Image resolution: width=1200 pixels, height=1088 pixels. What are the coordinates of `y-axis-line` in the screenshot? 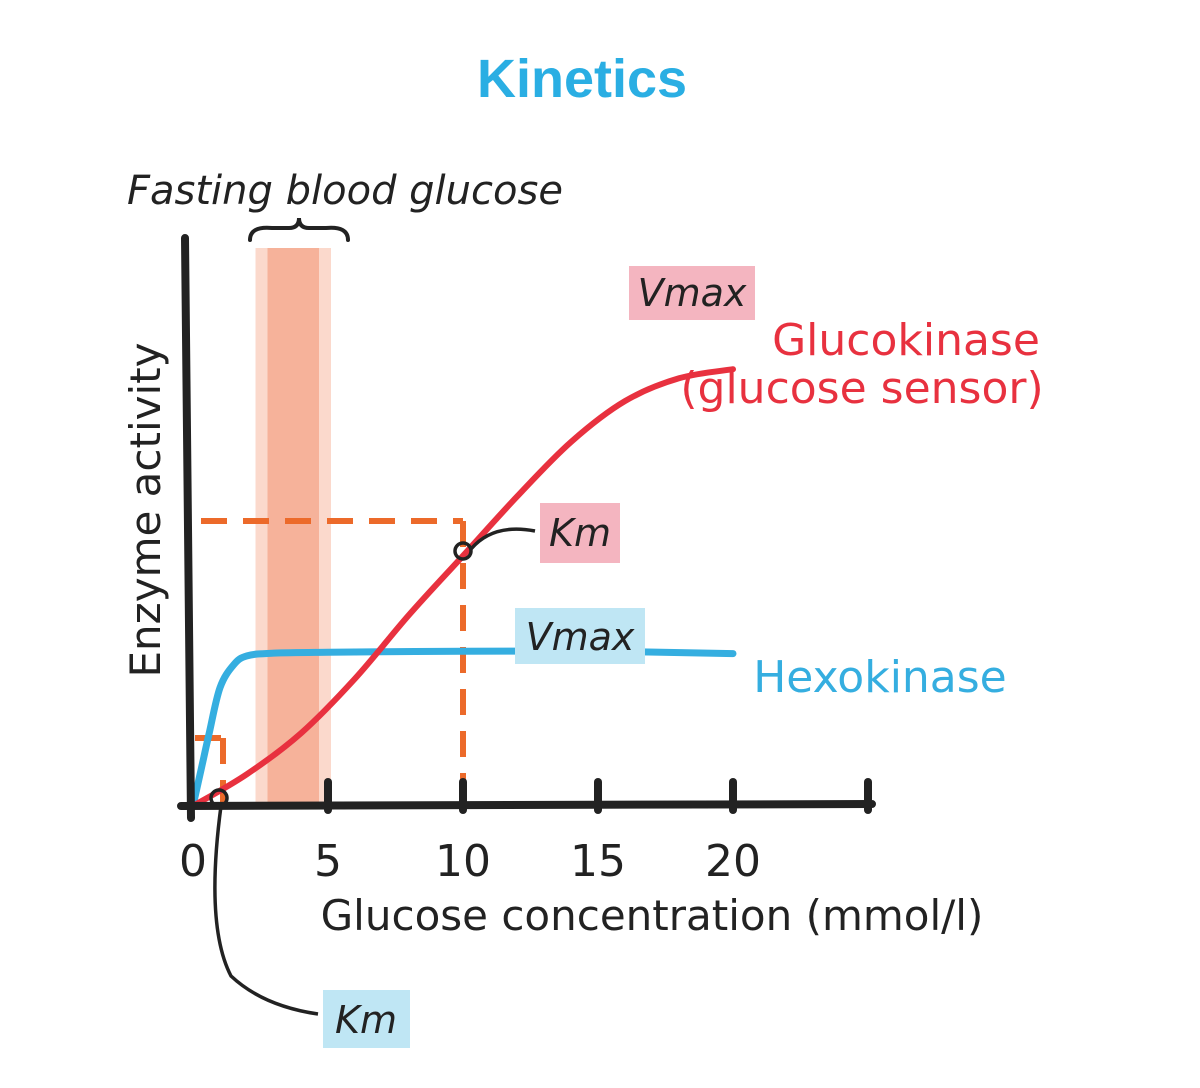 It's located at (188, 528).